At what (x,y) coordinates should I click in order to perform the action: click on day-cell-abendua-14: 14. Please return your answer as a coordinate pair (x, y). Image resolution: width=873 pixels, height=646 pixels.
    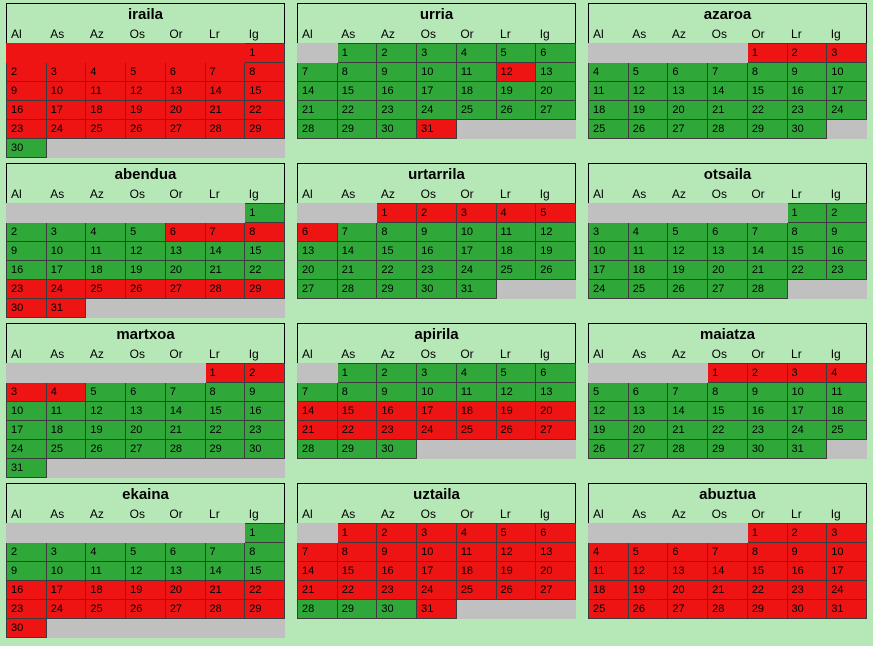
    Looking at the image, I should click on (225, 251).